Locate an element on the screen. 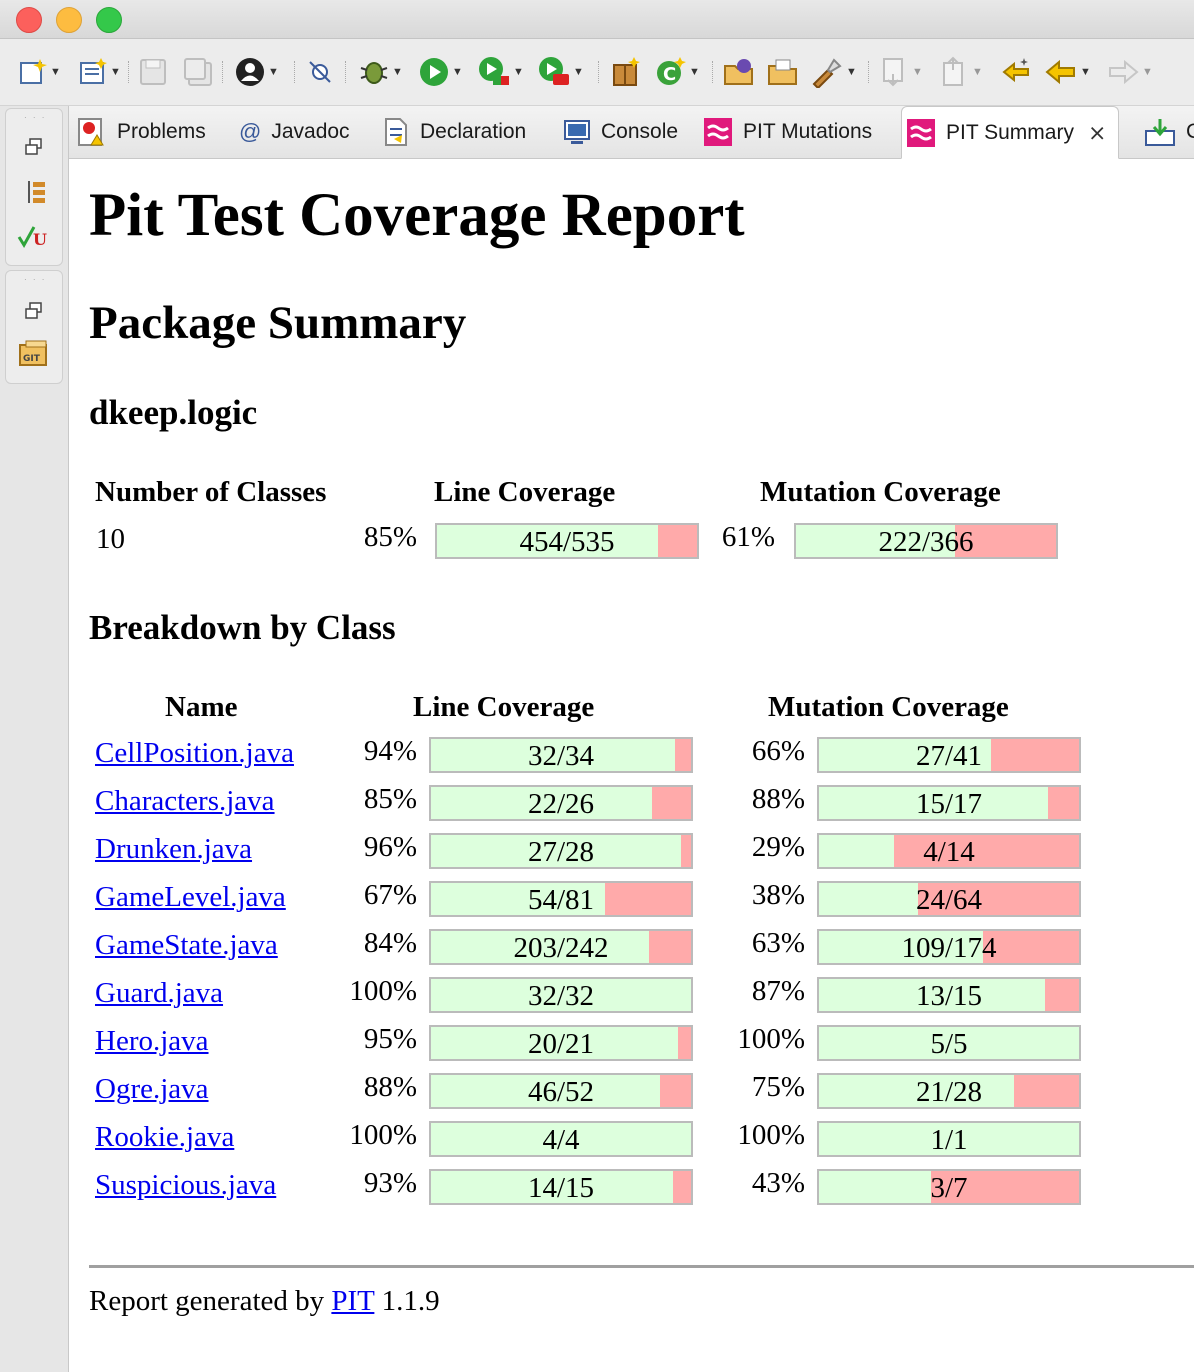 The image size is (1194, 1372). class-link: Suspicious.java is located at coordinates (186, 1185).